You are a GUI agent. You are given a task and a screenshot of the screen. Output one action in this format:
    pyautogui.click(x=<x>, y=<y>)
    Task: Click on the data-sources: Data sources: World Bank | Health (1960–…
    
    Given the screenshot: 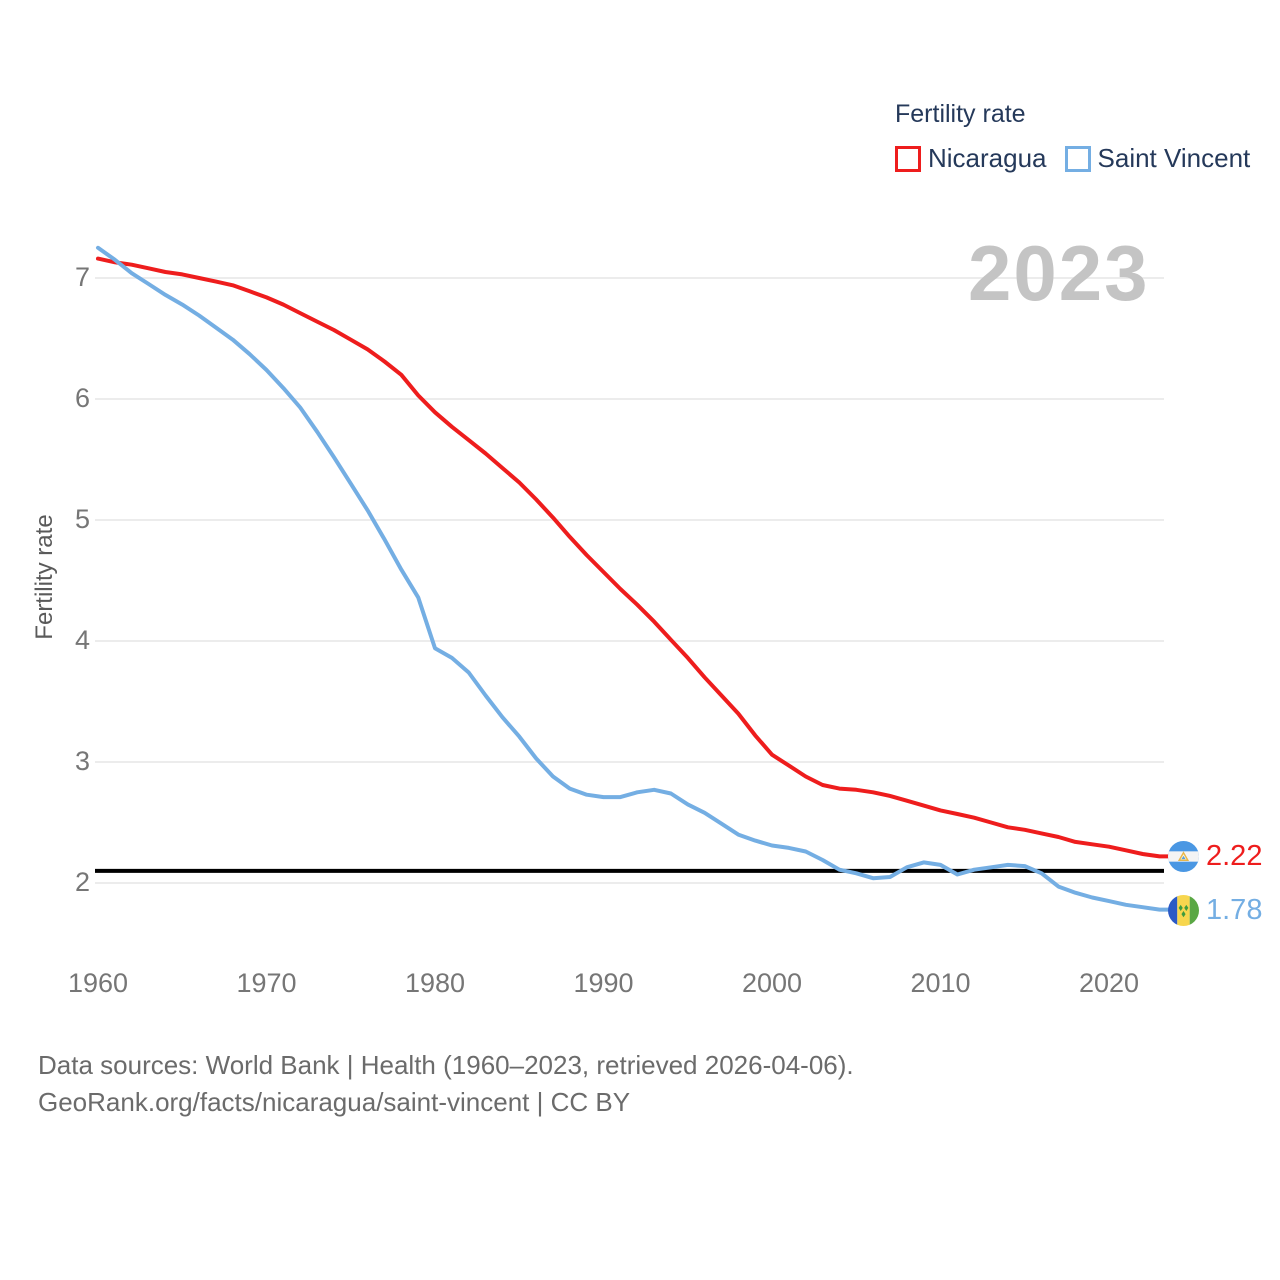 What is the action you would take?
    pyautogui.click(x=446, y=1084)
    